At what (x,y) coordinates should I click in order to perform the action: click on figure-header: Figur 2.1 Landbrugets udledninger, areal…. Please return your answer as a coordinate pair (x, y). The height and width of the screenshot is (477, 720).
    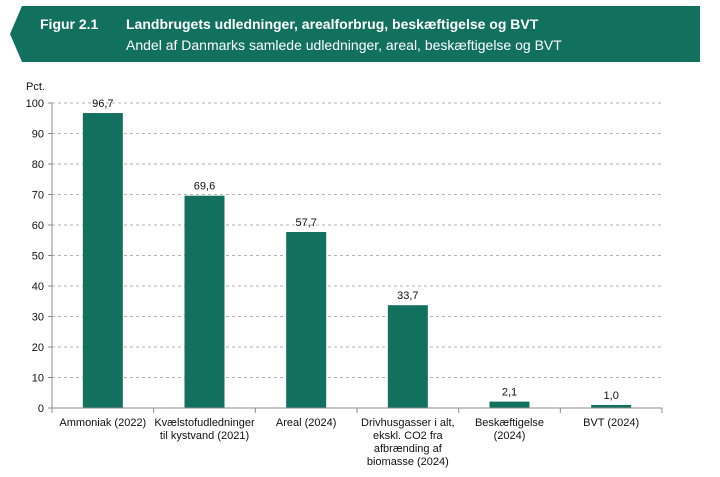
    Looking at the image, I should click on (355, 34).